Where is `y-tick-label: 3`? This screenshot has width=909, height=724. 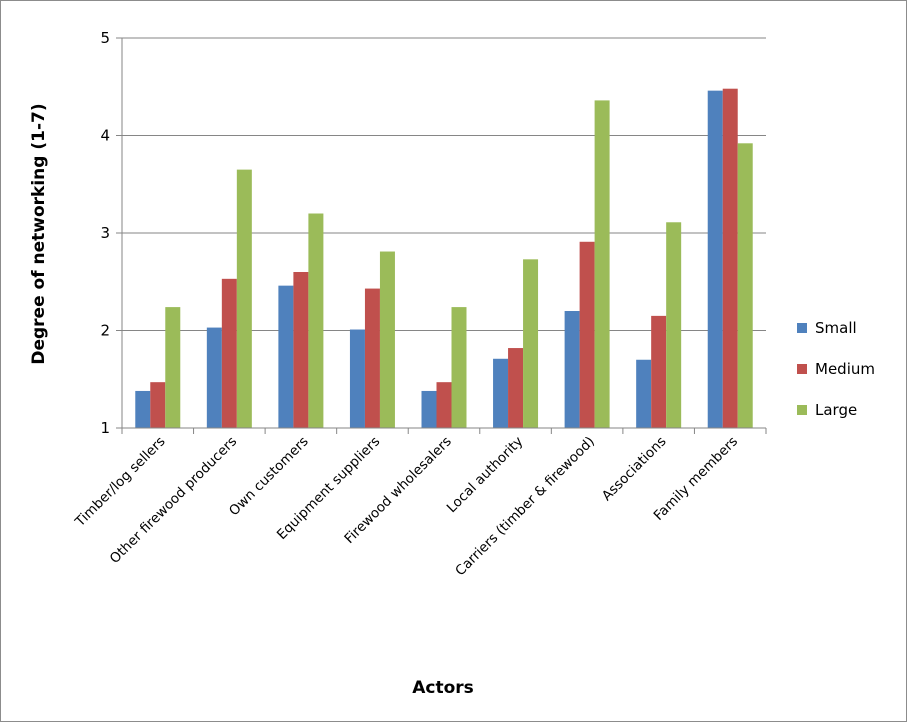
y-tick-label: 3 is located at coordinates (105, 233).